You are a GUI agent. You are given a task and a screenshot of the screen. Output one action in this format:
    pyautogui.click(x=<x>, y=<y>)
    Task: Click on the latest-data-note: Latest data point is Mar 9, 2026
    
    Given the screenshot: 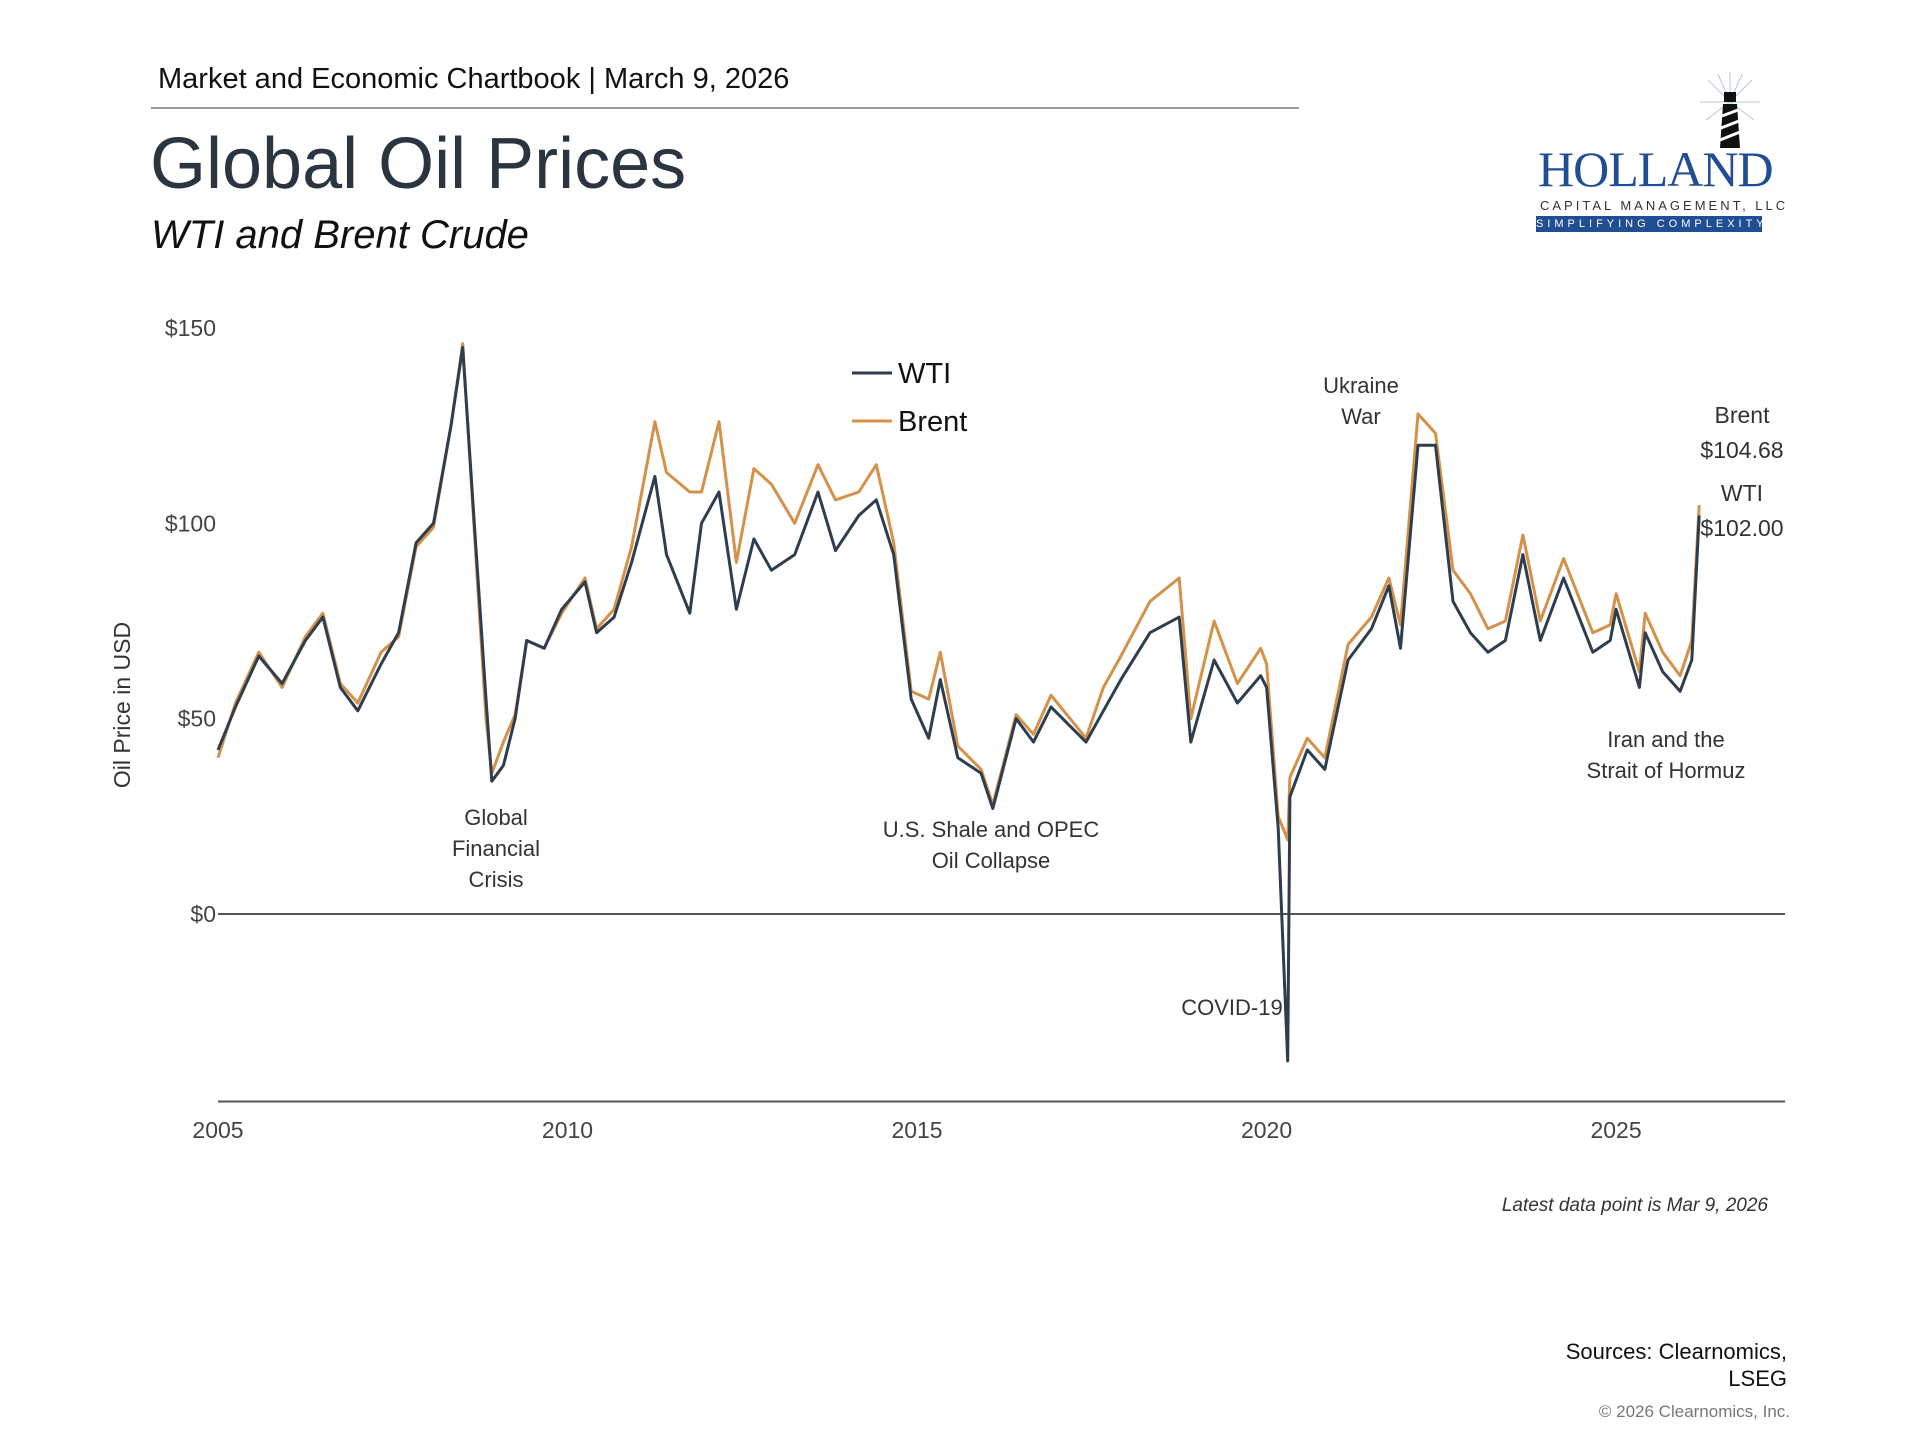 What is the action you would take?
    pyautogui.click(x=1634, y=1205)
    